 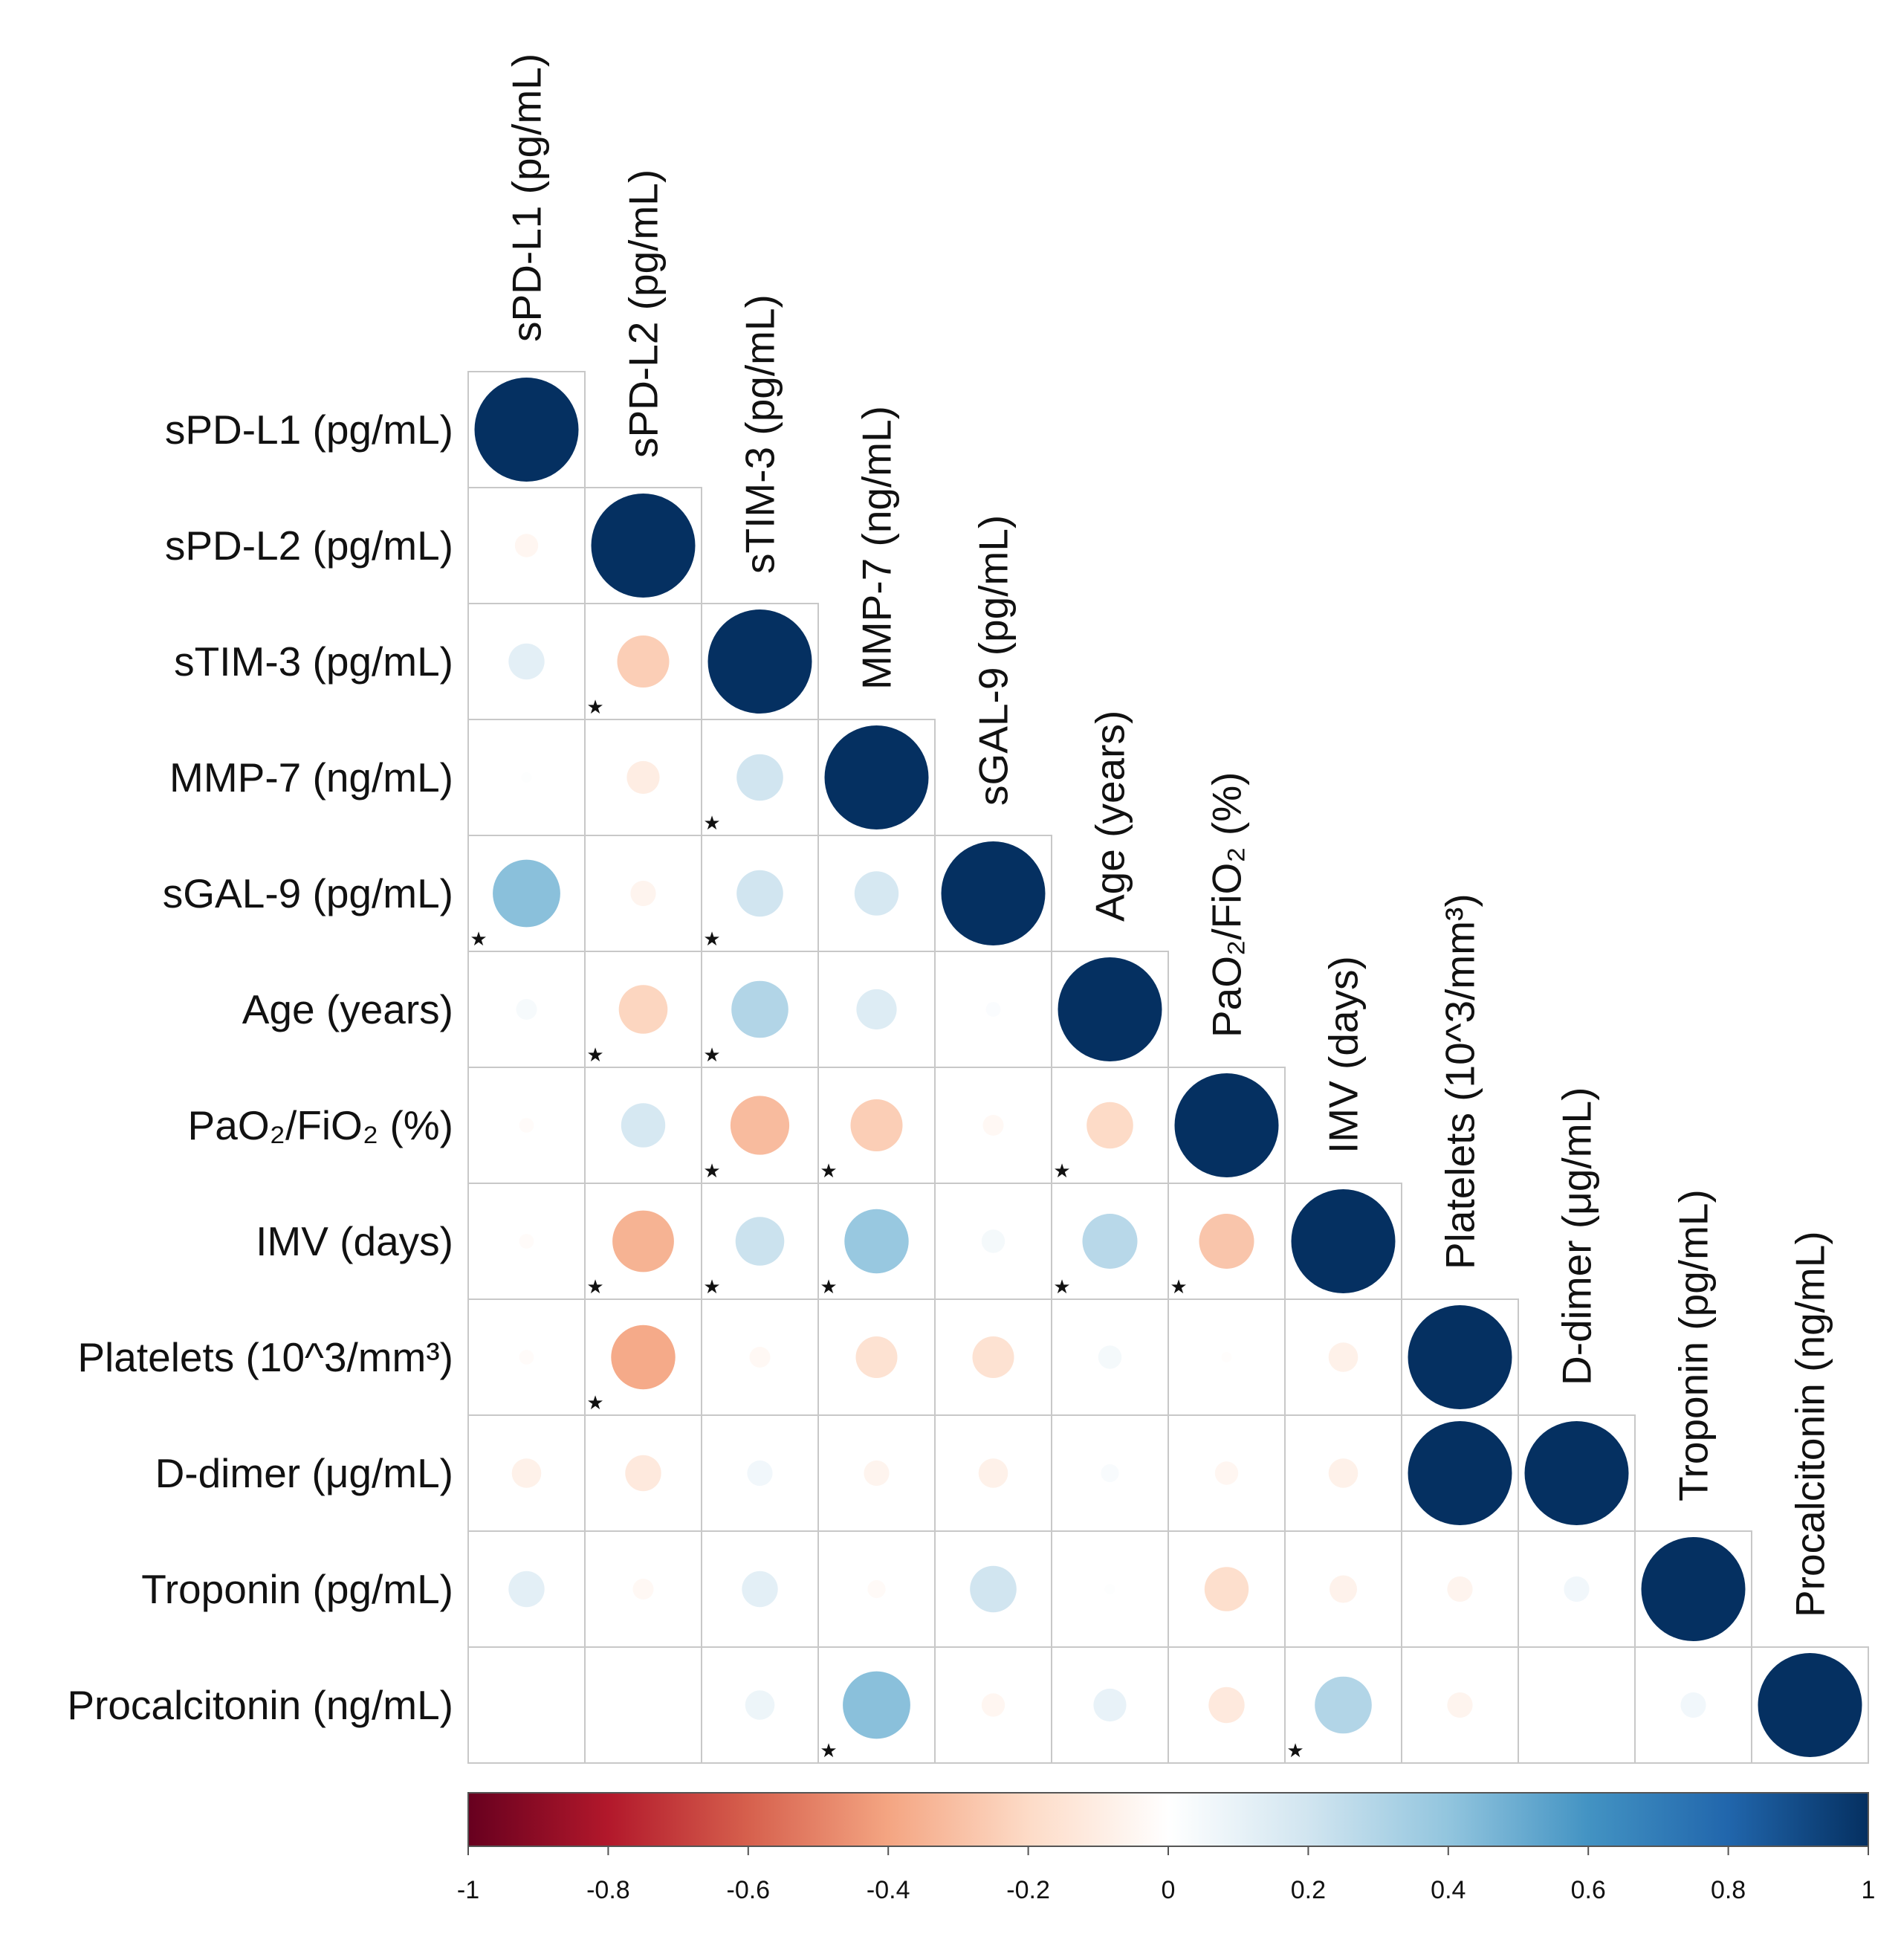 What do you see at coordinates (1694, 1345) in the screenshot?
I see `column-label: Troponin (pg/mL)` at bounding box center [1694, 1345].